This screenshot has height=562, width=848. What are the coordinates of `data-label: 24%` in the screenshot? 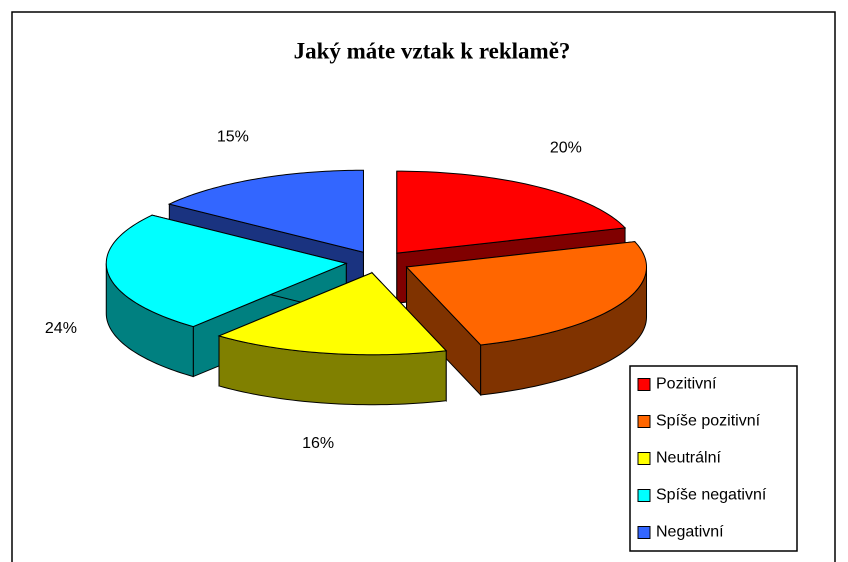 It's located at (61, 328).